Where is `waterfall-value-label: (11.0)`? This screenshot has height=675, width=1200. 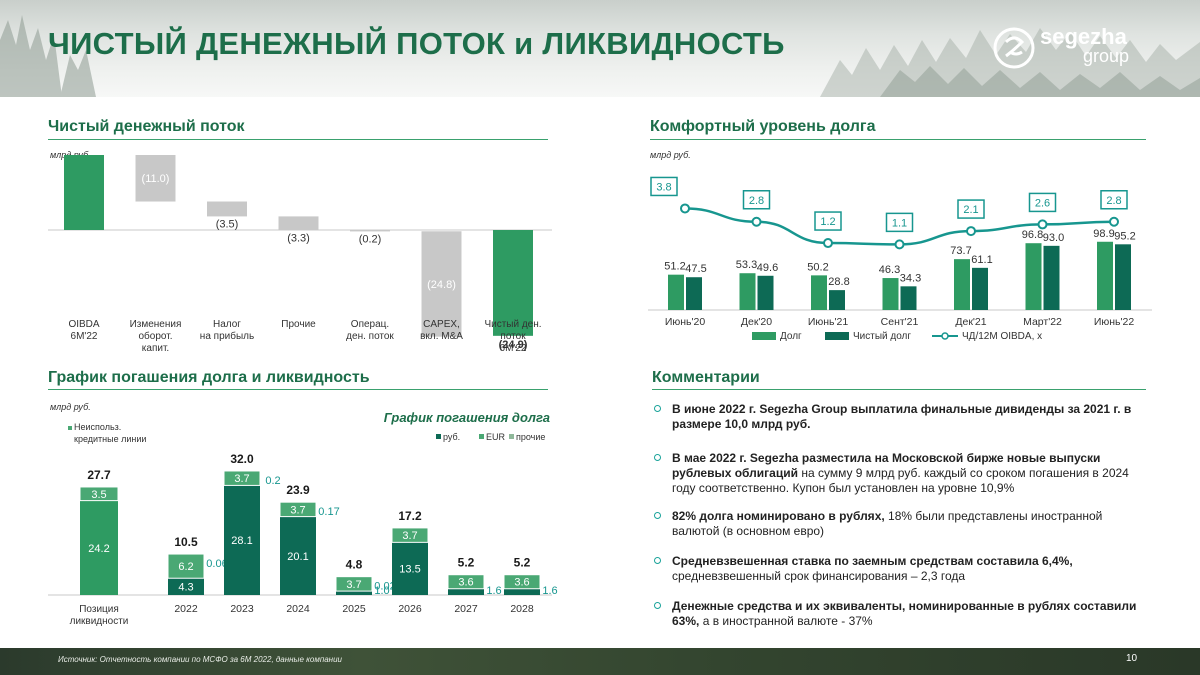 waterfall-value-label: (11.0) is located at coordinates (156, 179).